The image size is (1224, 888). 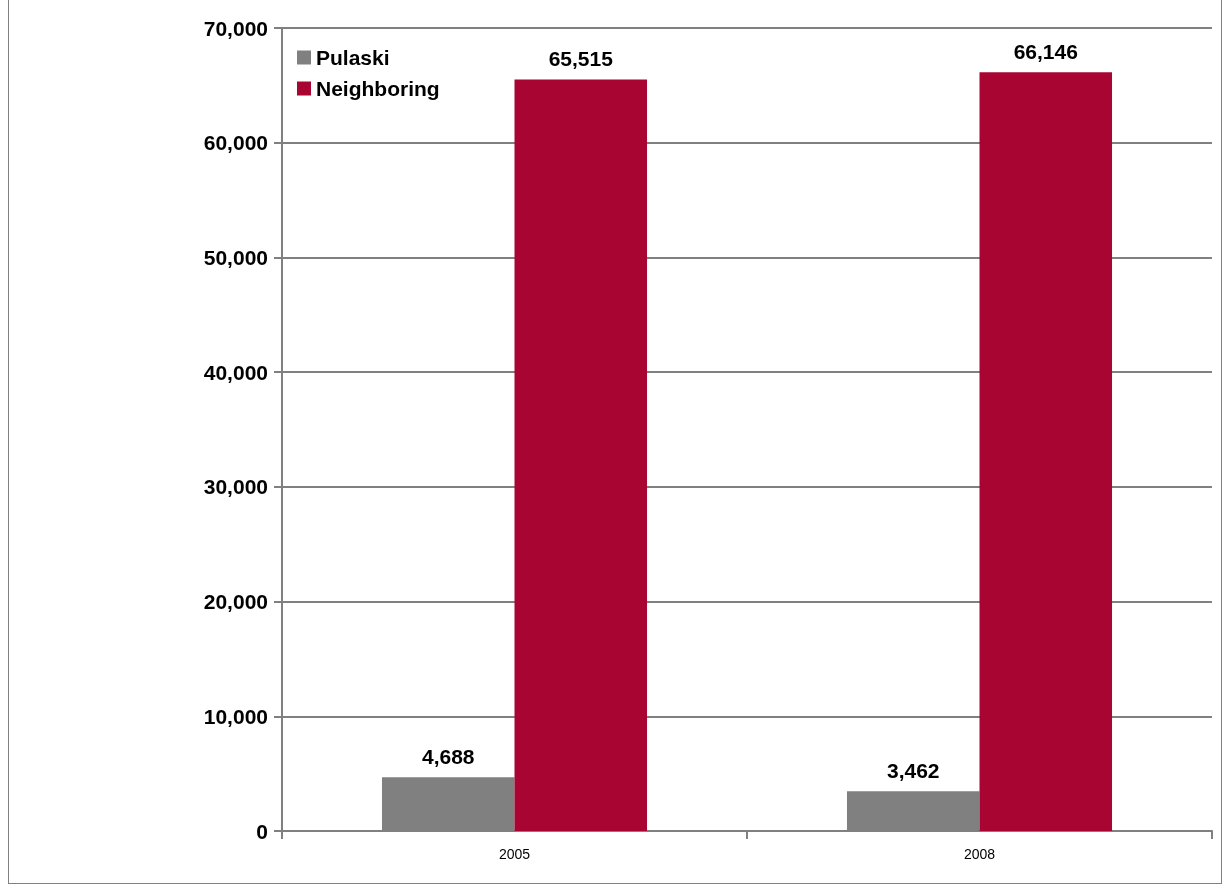 I want to click on y-tick-label: 30,000, so click(x=235, y=487).